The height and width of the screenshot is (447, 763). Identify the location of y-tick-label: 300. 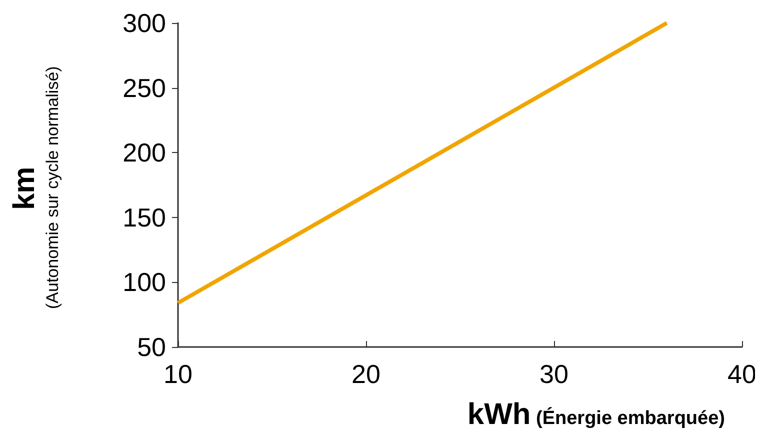
(144, 23).